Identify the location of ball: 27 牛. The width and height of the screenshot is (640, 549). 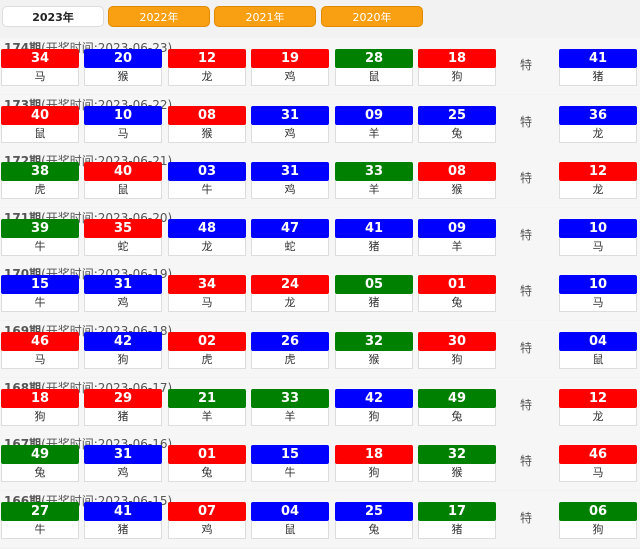
(40, 520).